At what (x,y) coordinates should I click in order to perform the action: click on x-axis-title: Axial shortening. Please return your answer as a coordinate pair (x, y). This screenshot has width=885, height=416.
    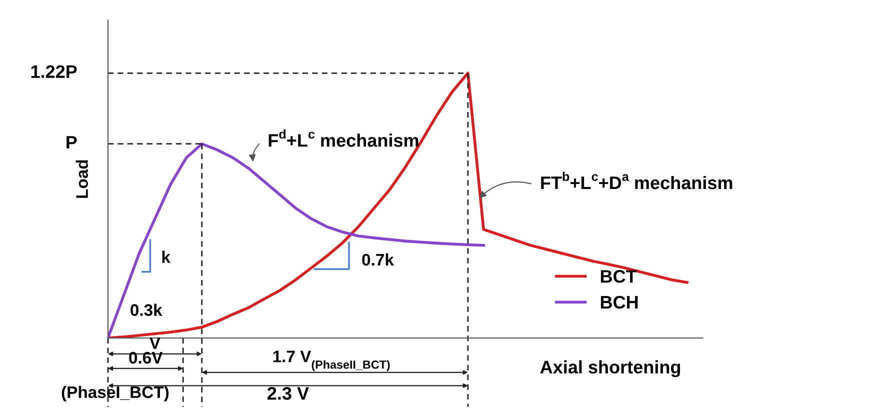
    Looking at the image, I should click on (610, 369).